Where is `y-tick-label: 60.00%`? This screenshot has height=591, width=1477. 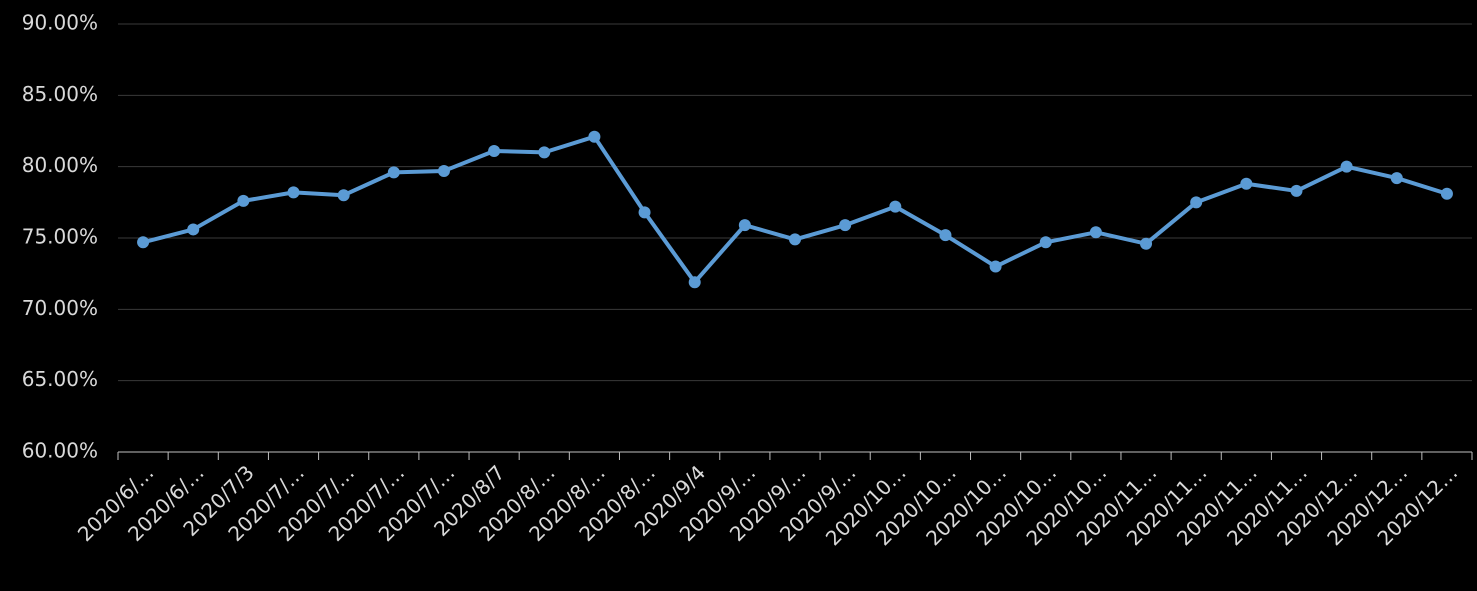
y-tick-label: 60.00% is located at coordinates (60, 451).